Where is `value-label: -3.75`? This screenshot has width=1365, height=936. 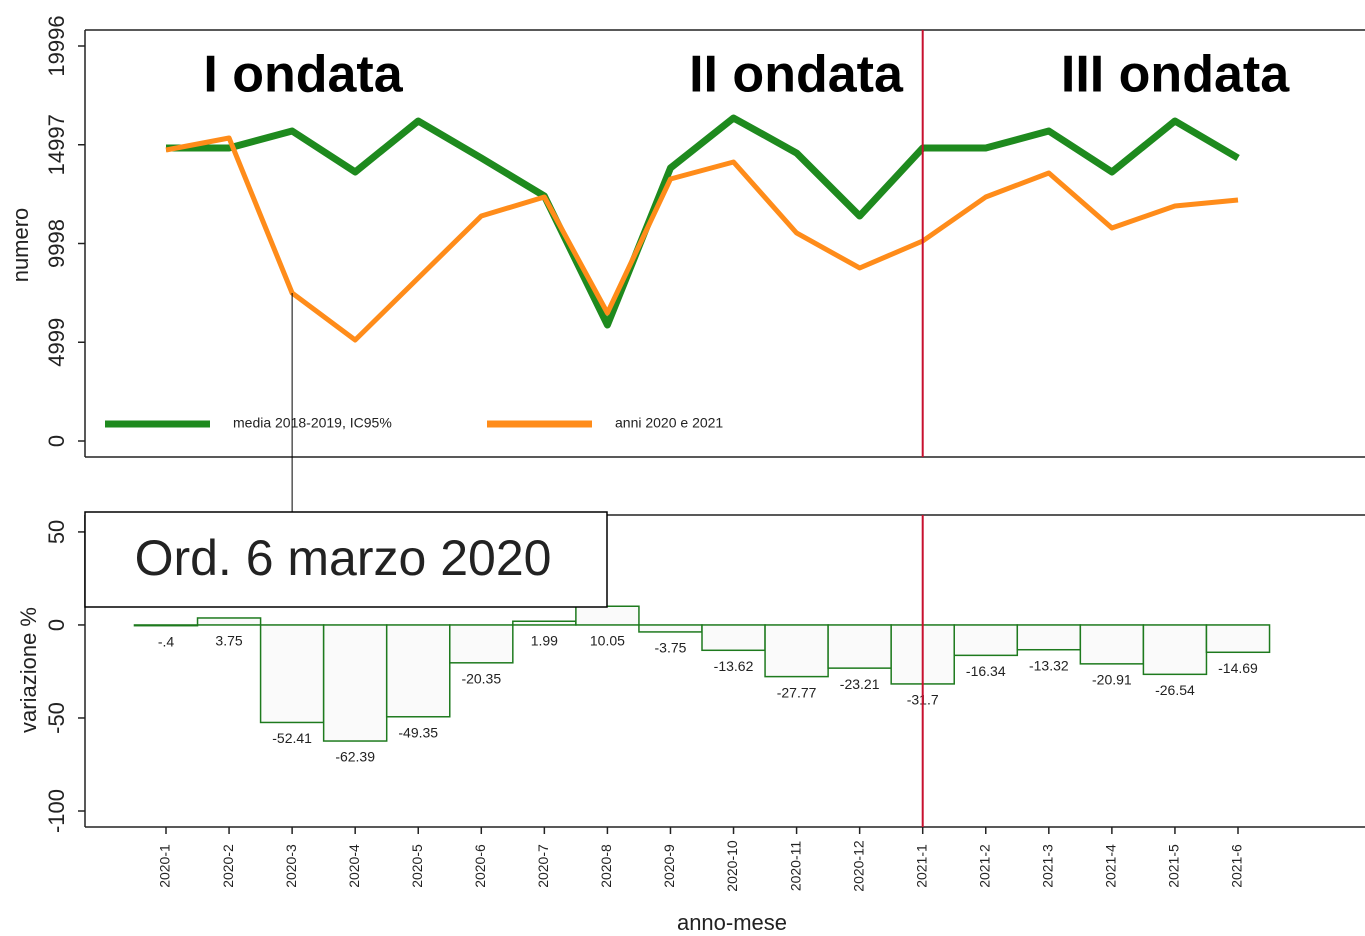
value-label: -3.75 is located at coordinates (671, 648).